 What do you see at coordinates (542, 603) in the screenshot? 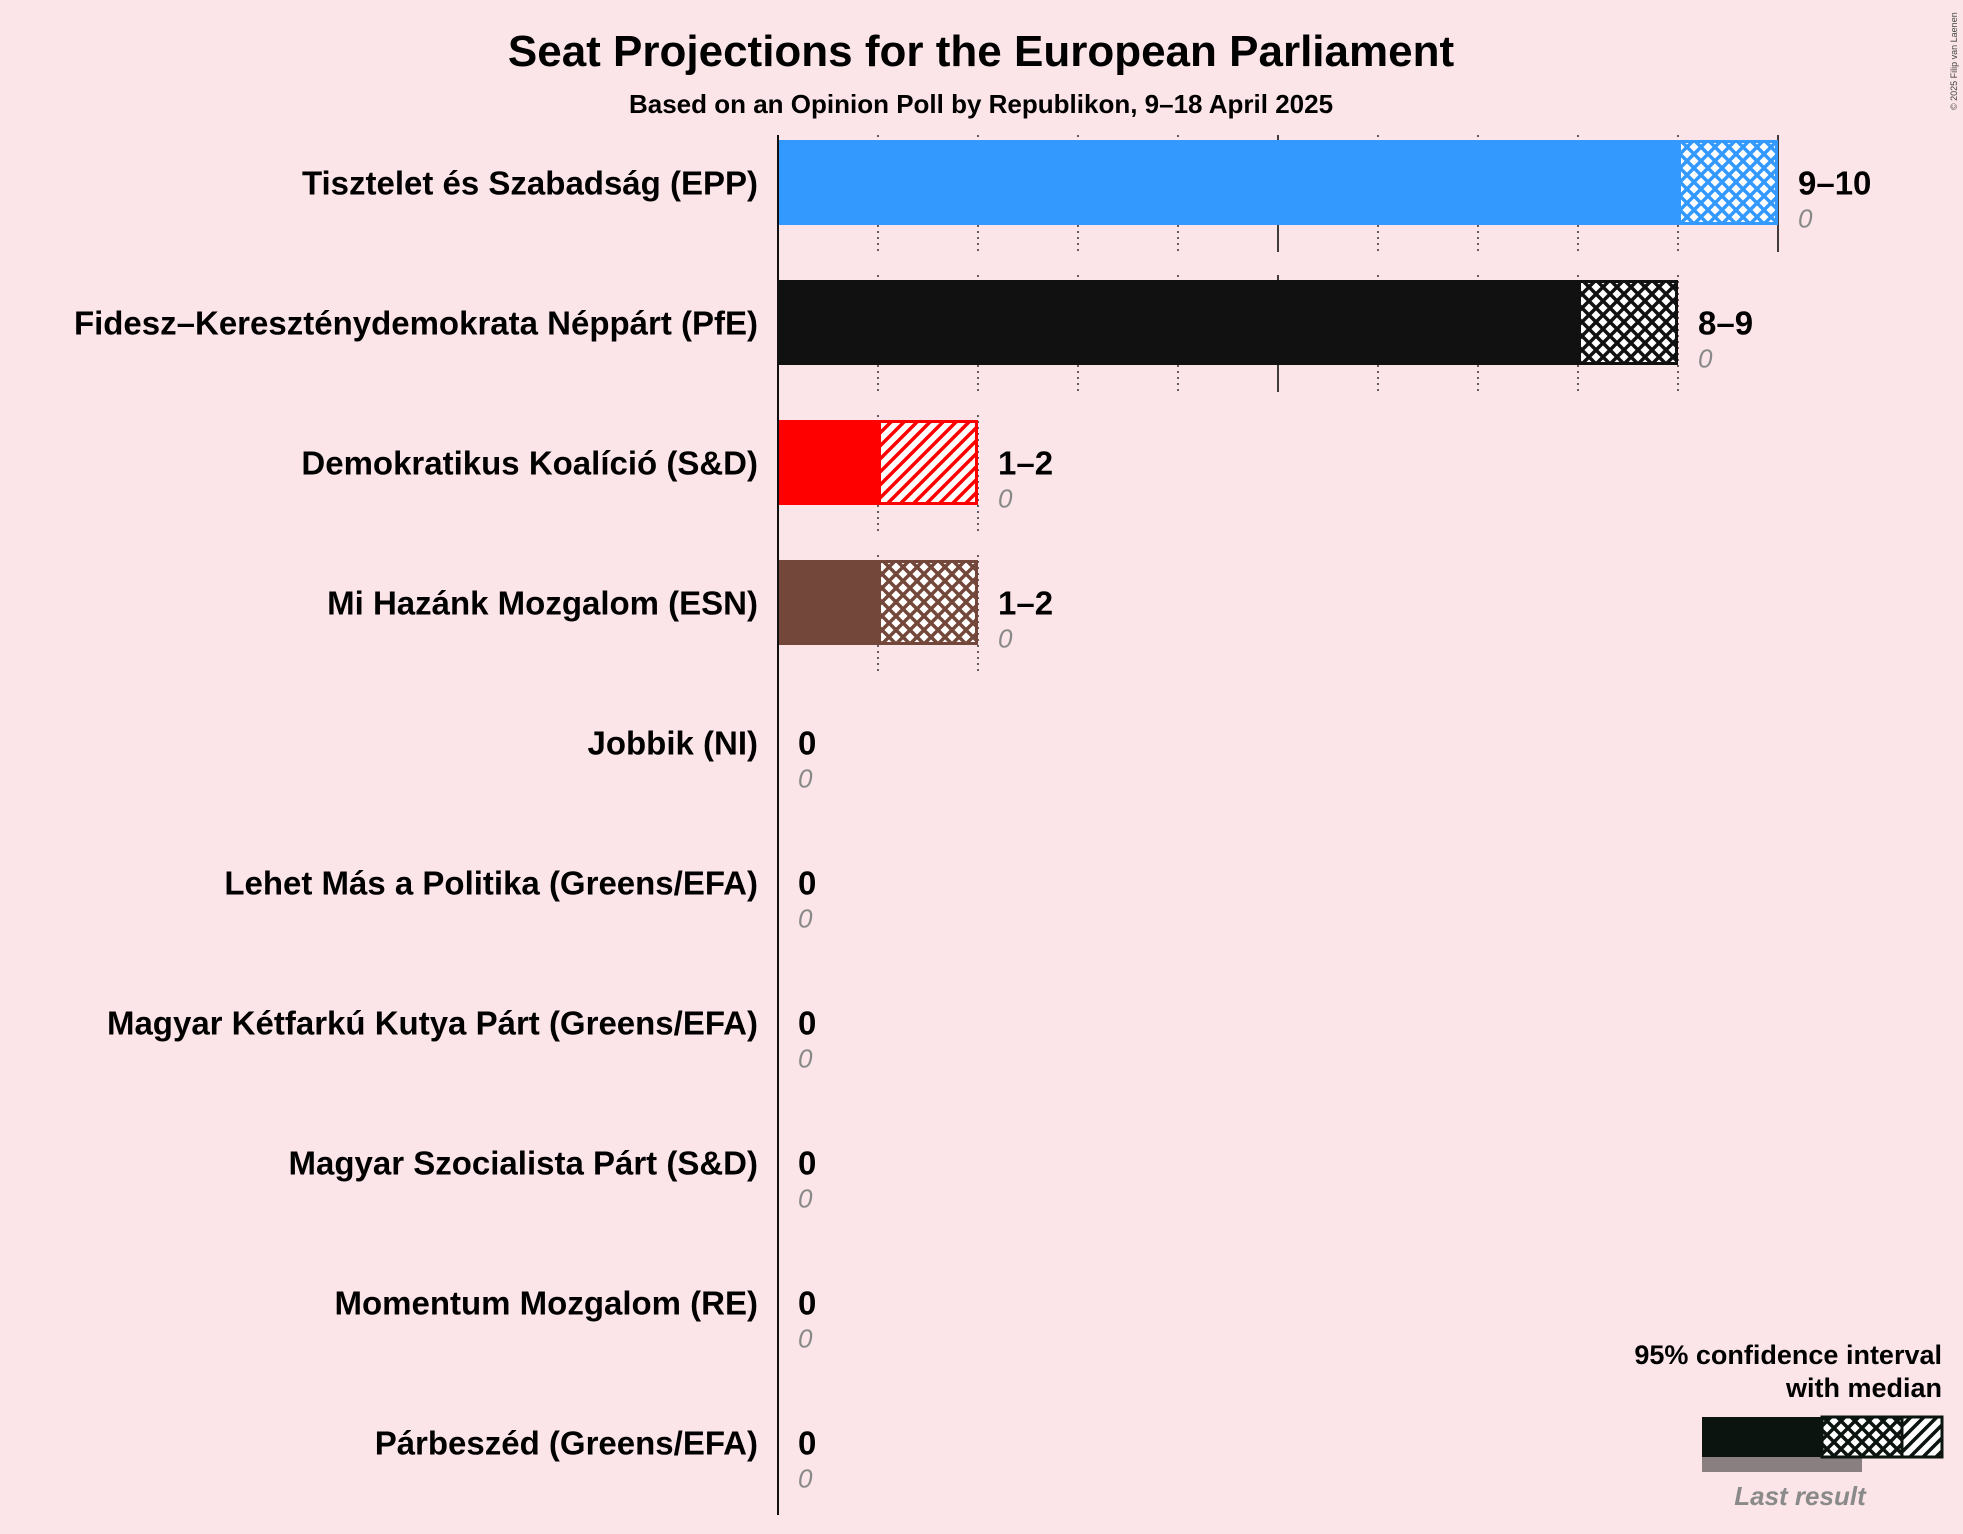
I see `party-label: Mi Hazánk Mozgalom (ESN)` at bounding box center [542, 603].